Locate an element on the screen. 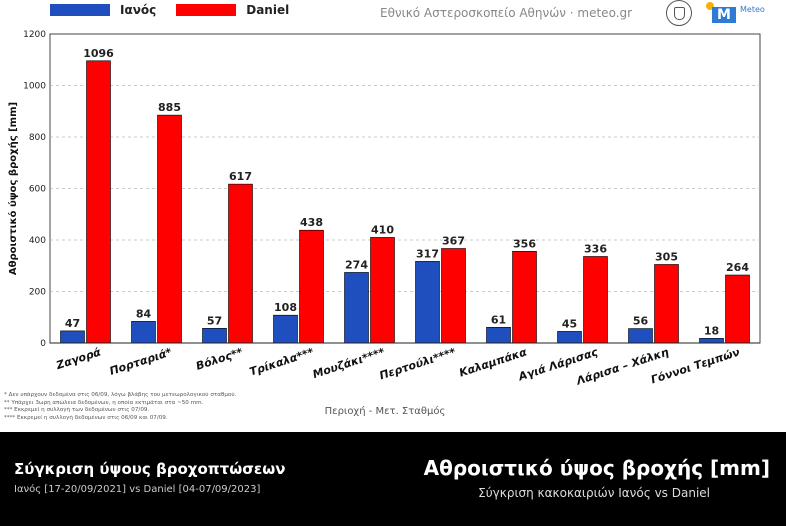  legend-label-ianos: Ιανός is located at coordinates (138, 10).